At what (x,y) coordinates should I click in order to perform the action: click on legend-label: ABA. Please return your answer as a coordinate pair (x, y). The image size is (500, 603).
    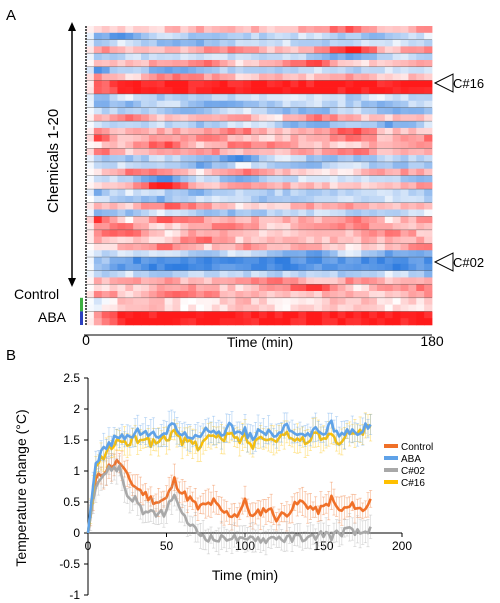
    Looking at the image, I should click on (411, 459).